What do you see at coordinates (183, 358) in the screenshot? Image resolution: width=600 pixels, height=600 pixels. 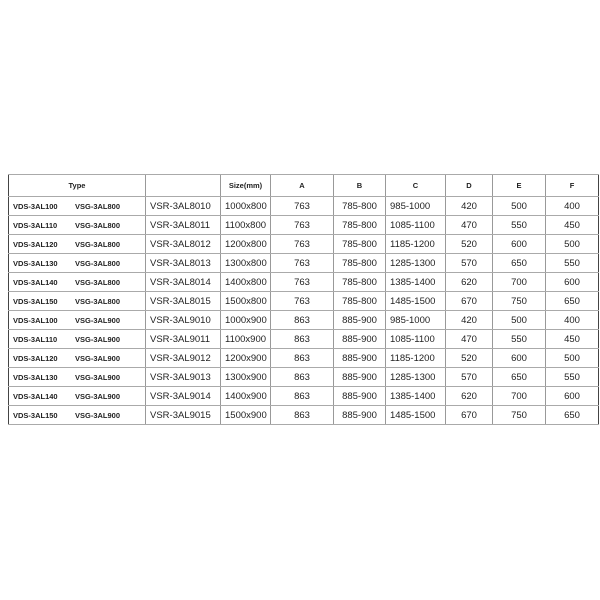 I see `cell-model: VSR-3AL9012` at bounding box center [183, 358].